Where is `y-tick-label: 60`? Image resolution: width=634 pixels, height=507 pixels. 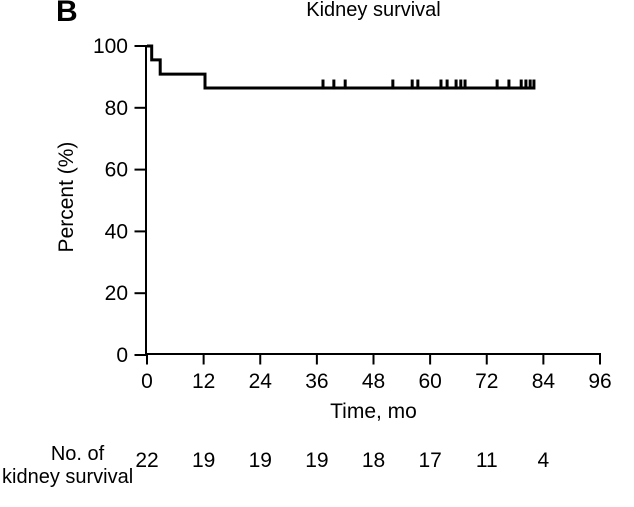 y-tick-label: 60 is located at coordinates (116, 170).